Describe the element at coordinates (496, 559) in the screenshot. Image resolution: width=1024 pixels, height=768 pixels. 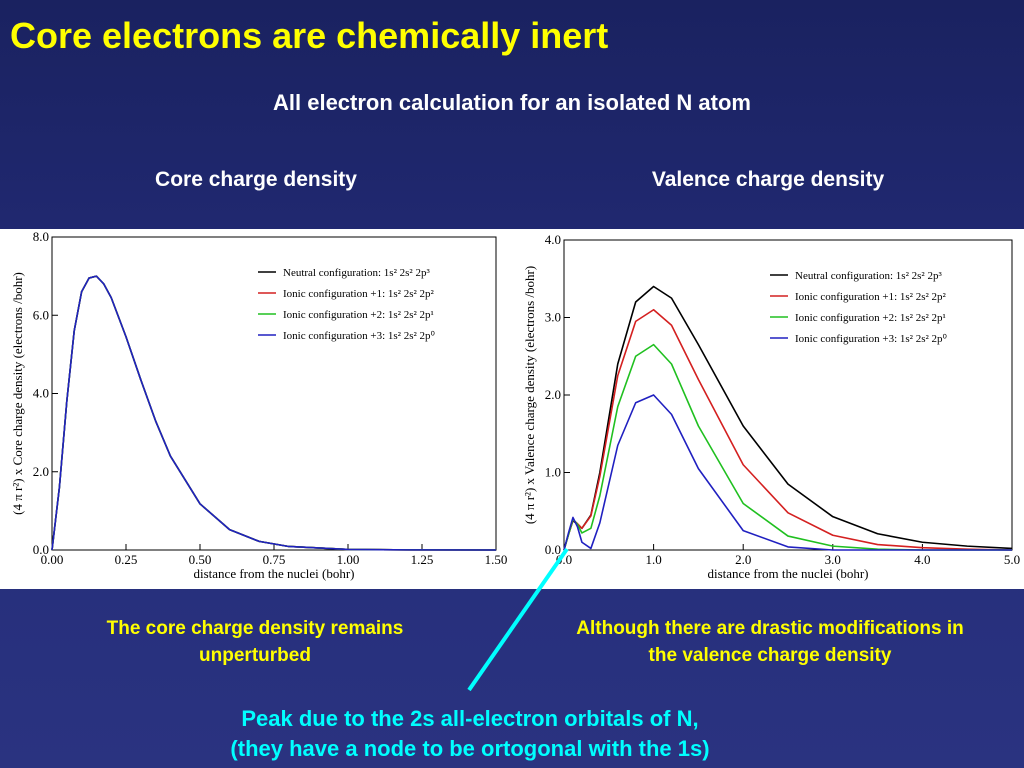
I see `x-tick-label: 1.50` at that location.